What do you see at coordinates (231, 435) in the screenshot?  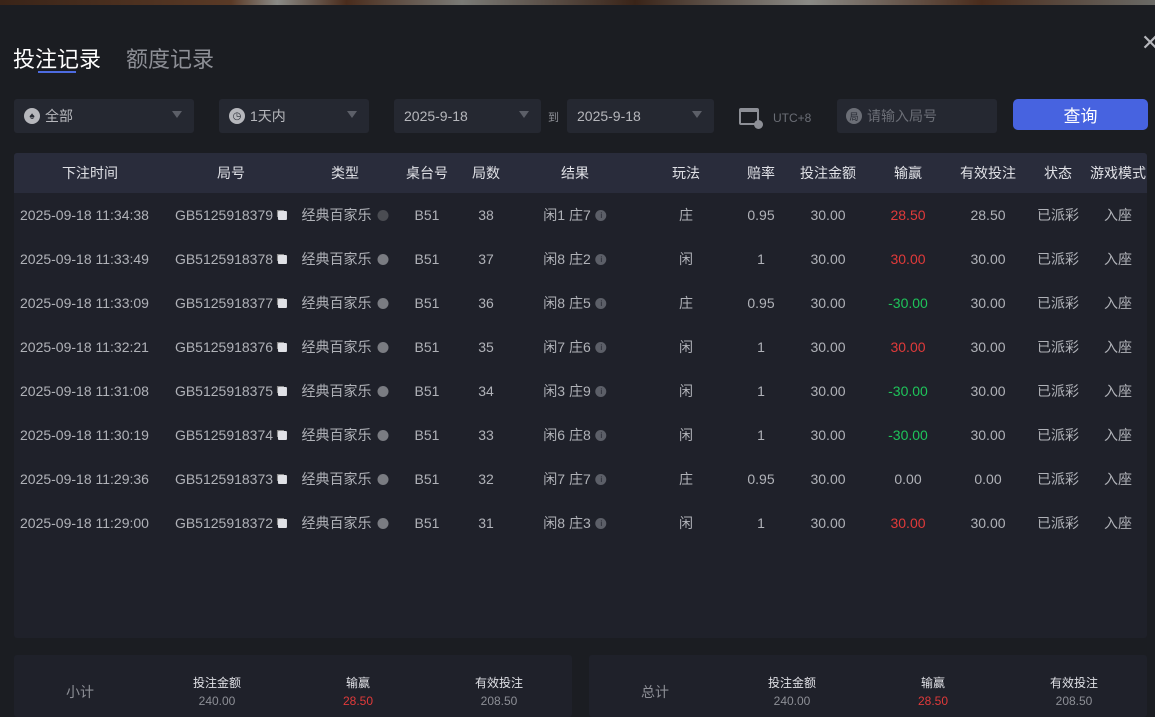 I see `cell-round-id: GB5125918374` at bounding box center [231, 435].